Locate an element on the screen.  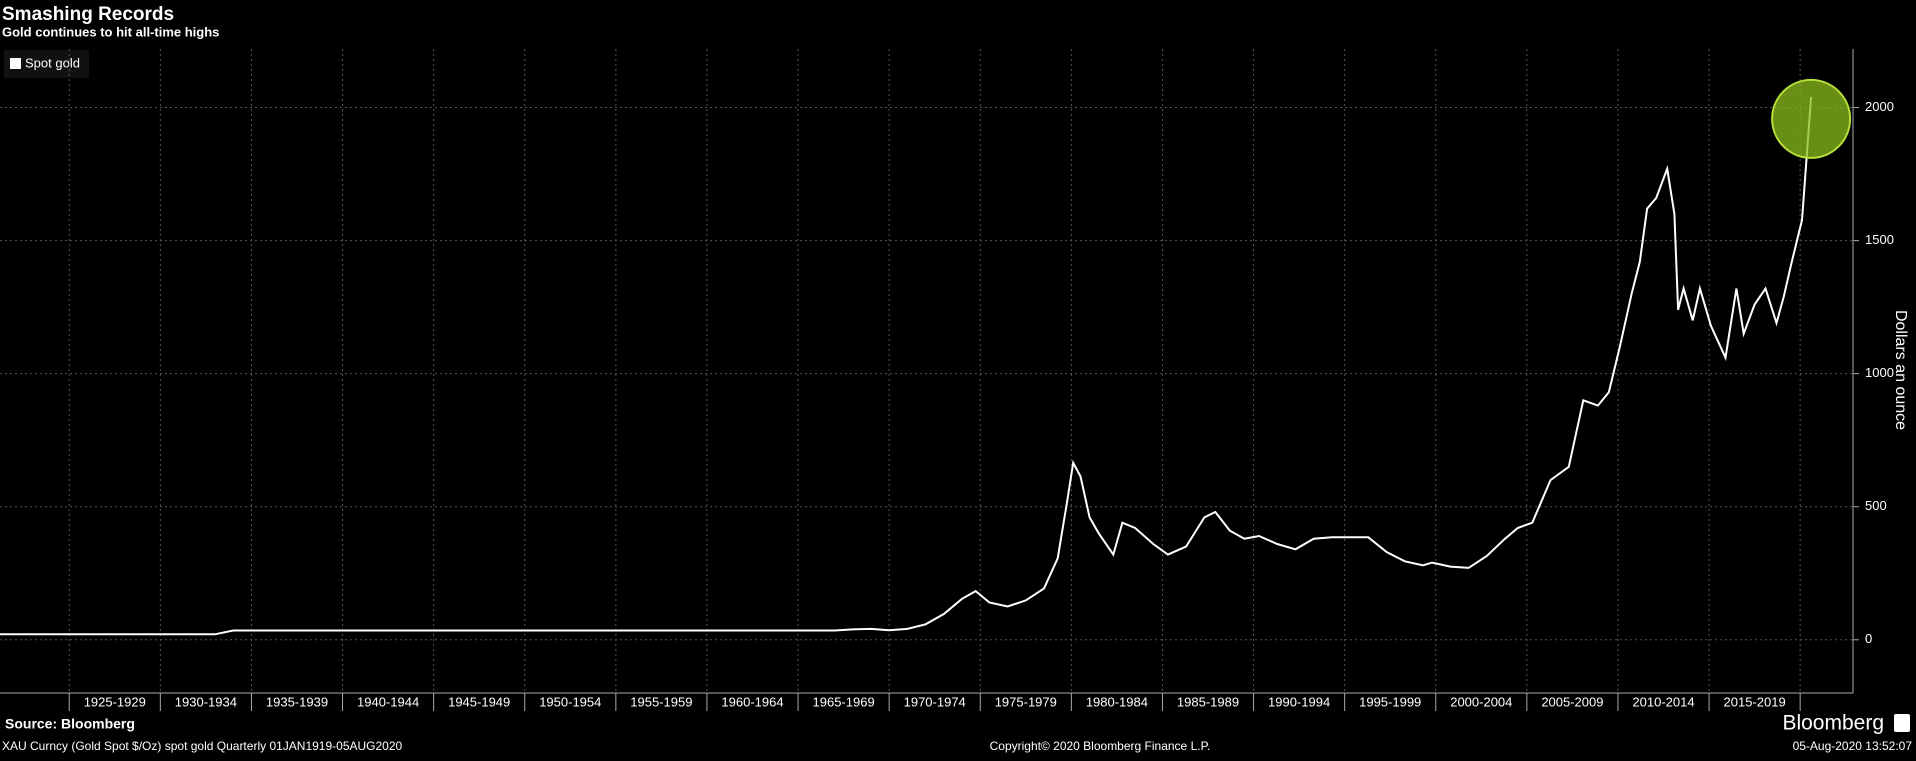
chart-subtitle: Gold continues to hit all-time highs is located at coordinates (110, 31).